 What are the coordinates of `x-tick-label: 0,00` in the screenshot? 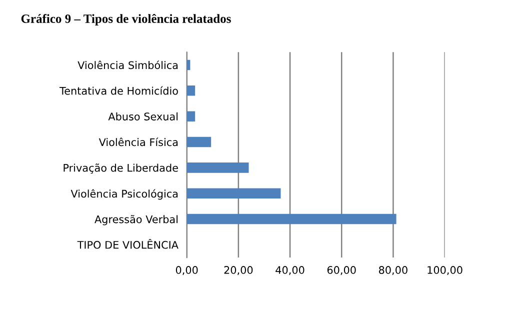 It's located at (187, 270).